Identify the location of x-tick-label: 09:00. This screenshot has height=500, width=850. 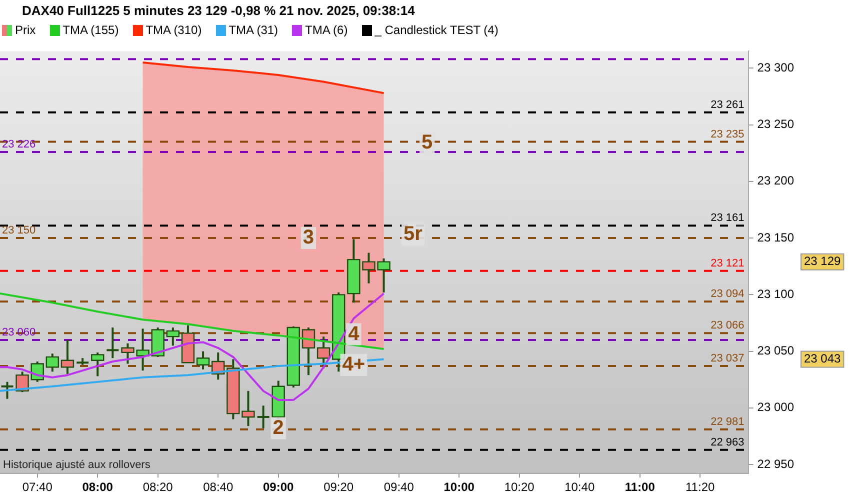
(278, 487).